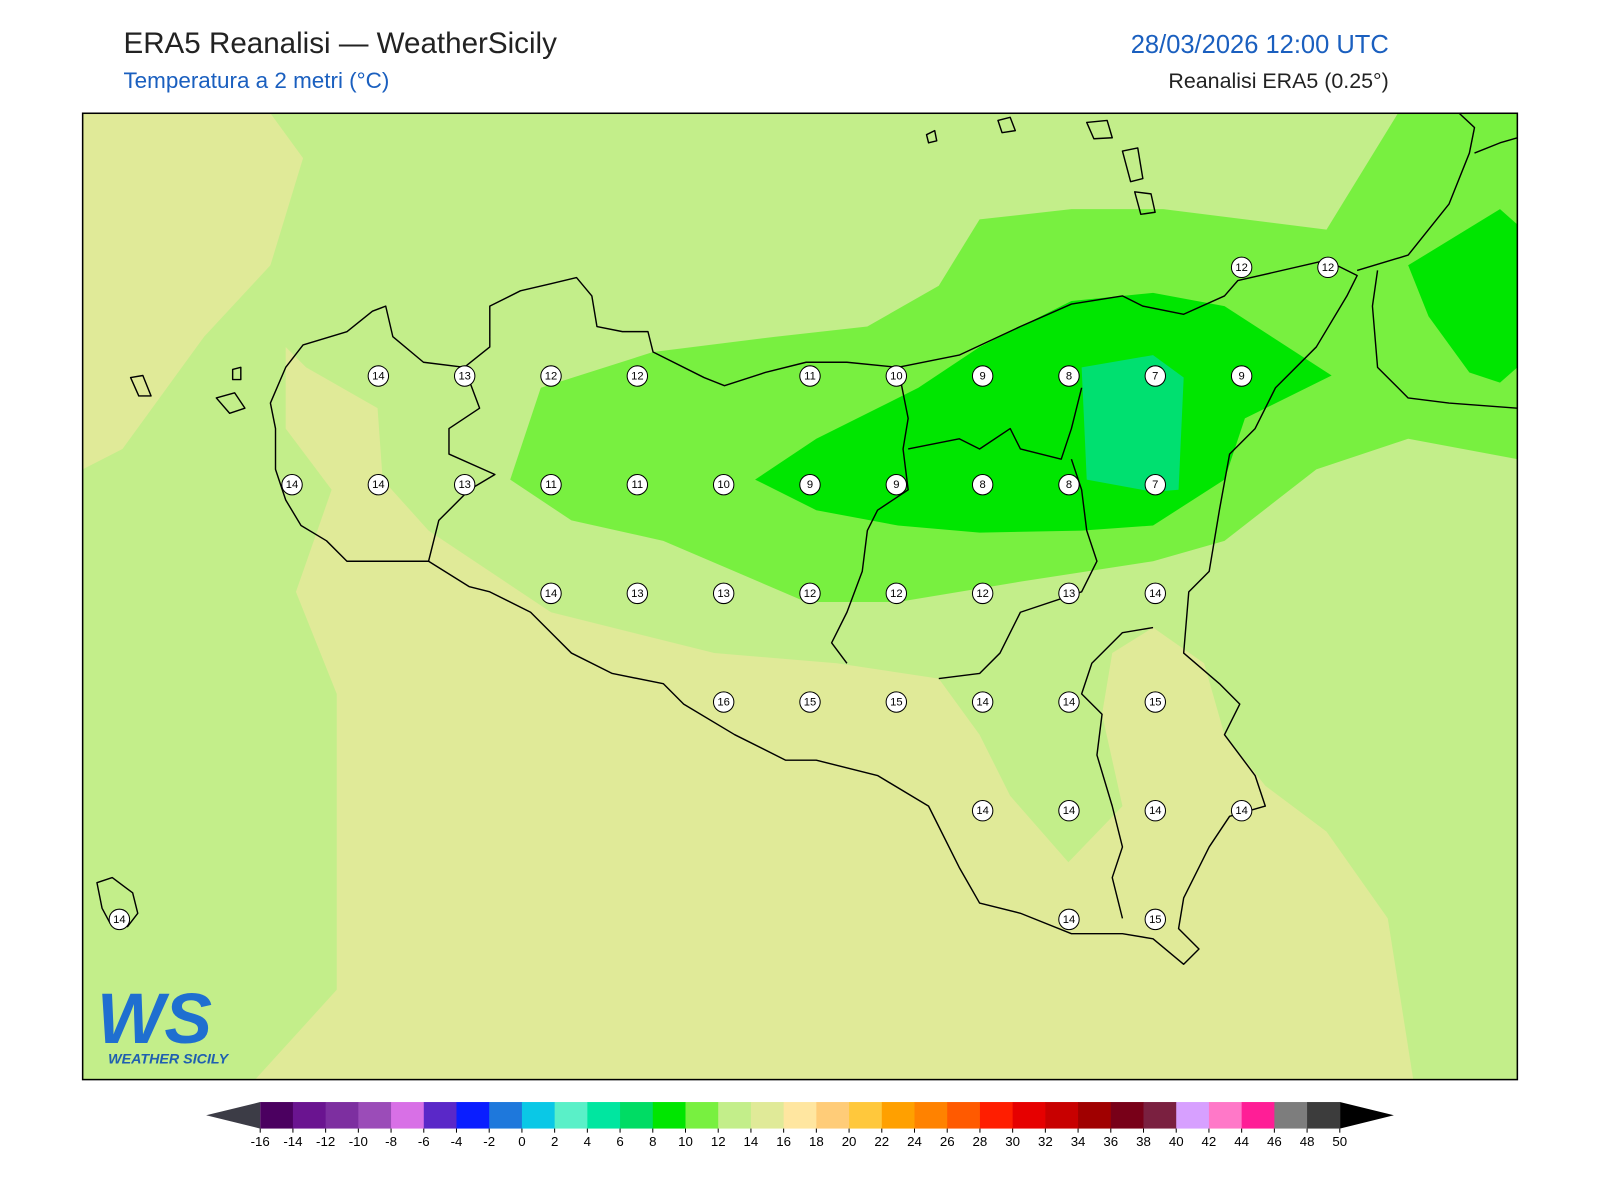 The height and width of the screenshot is (1200, 1600). Describe the element at coordinates (457, 1141) in the screenshot. I see `colorbar-tick-label: -4` at that location.